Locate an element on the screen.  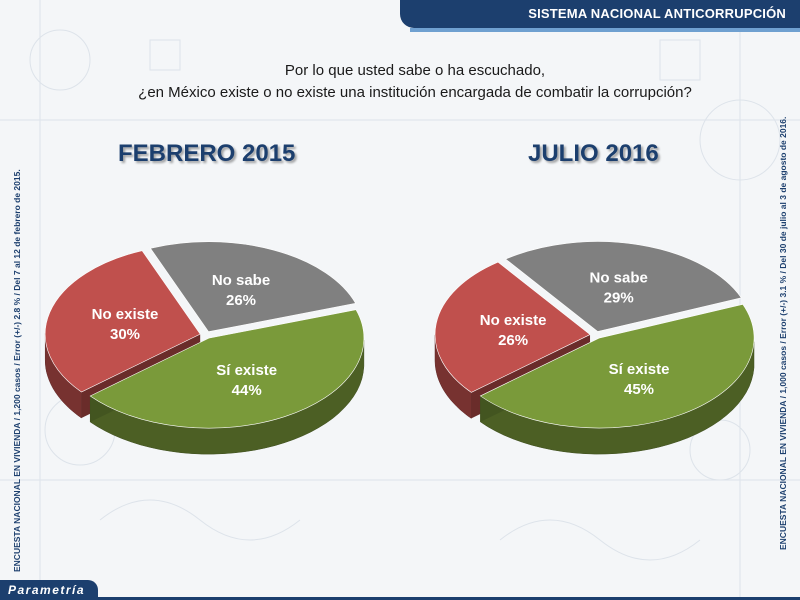
slice-value-s-existe-1: 45% is located at coordinates (639, 389).